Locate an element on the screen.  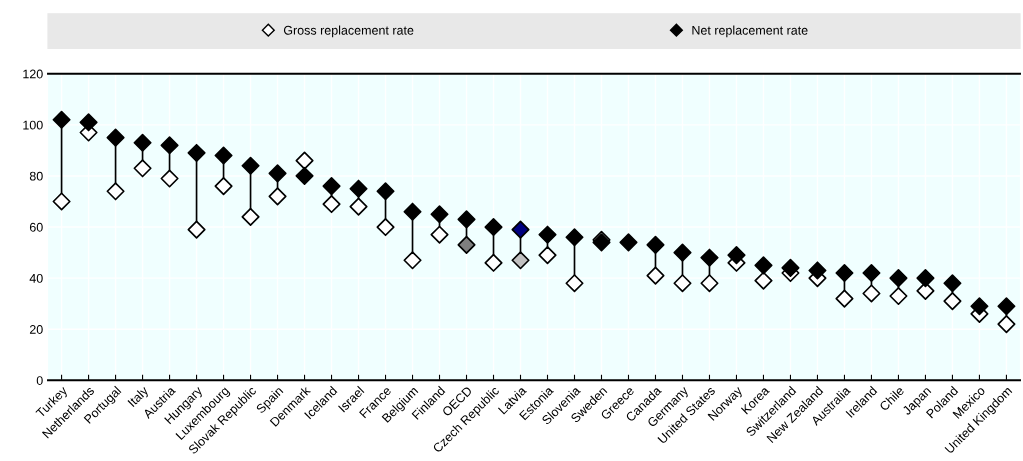
y-tick-label: 80 is located at coordinates (36, 176).